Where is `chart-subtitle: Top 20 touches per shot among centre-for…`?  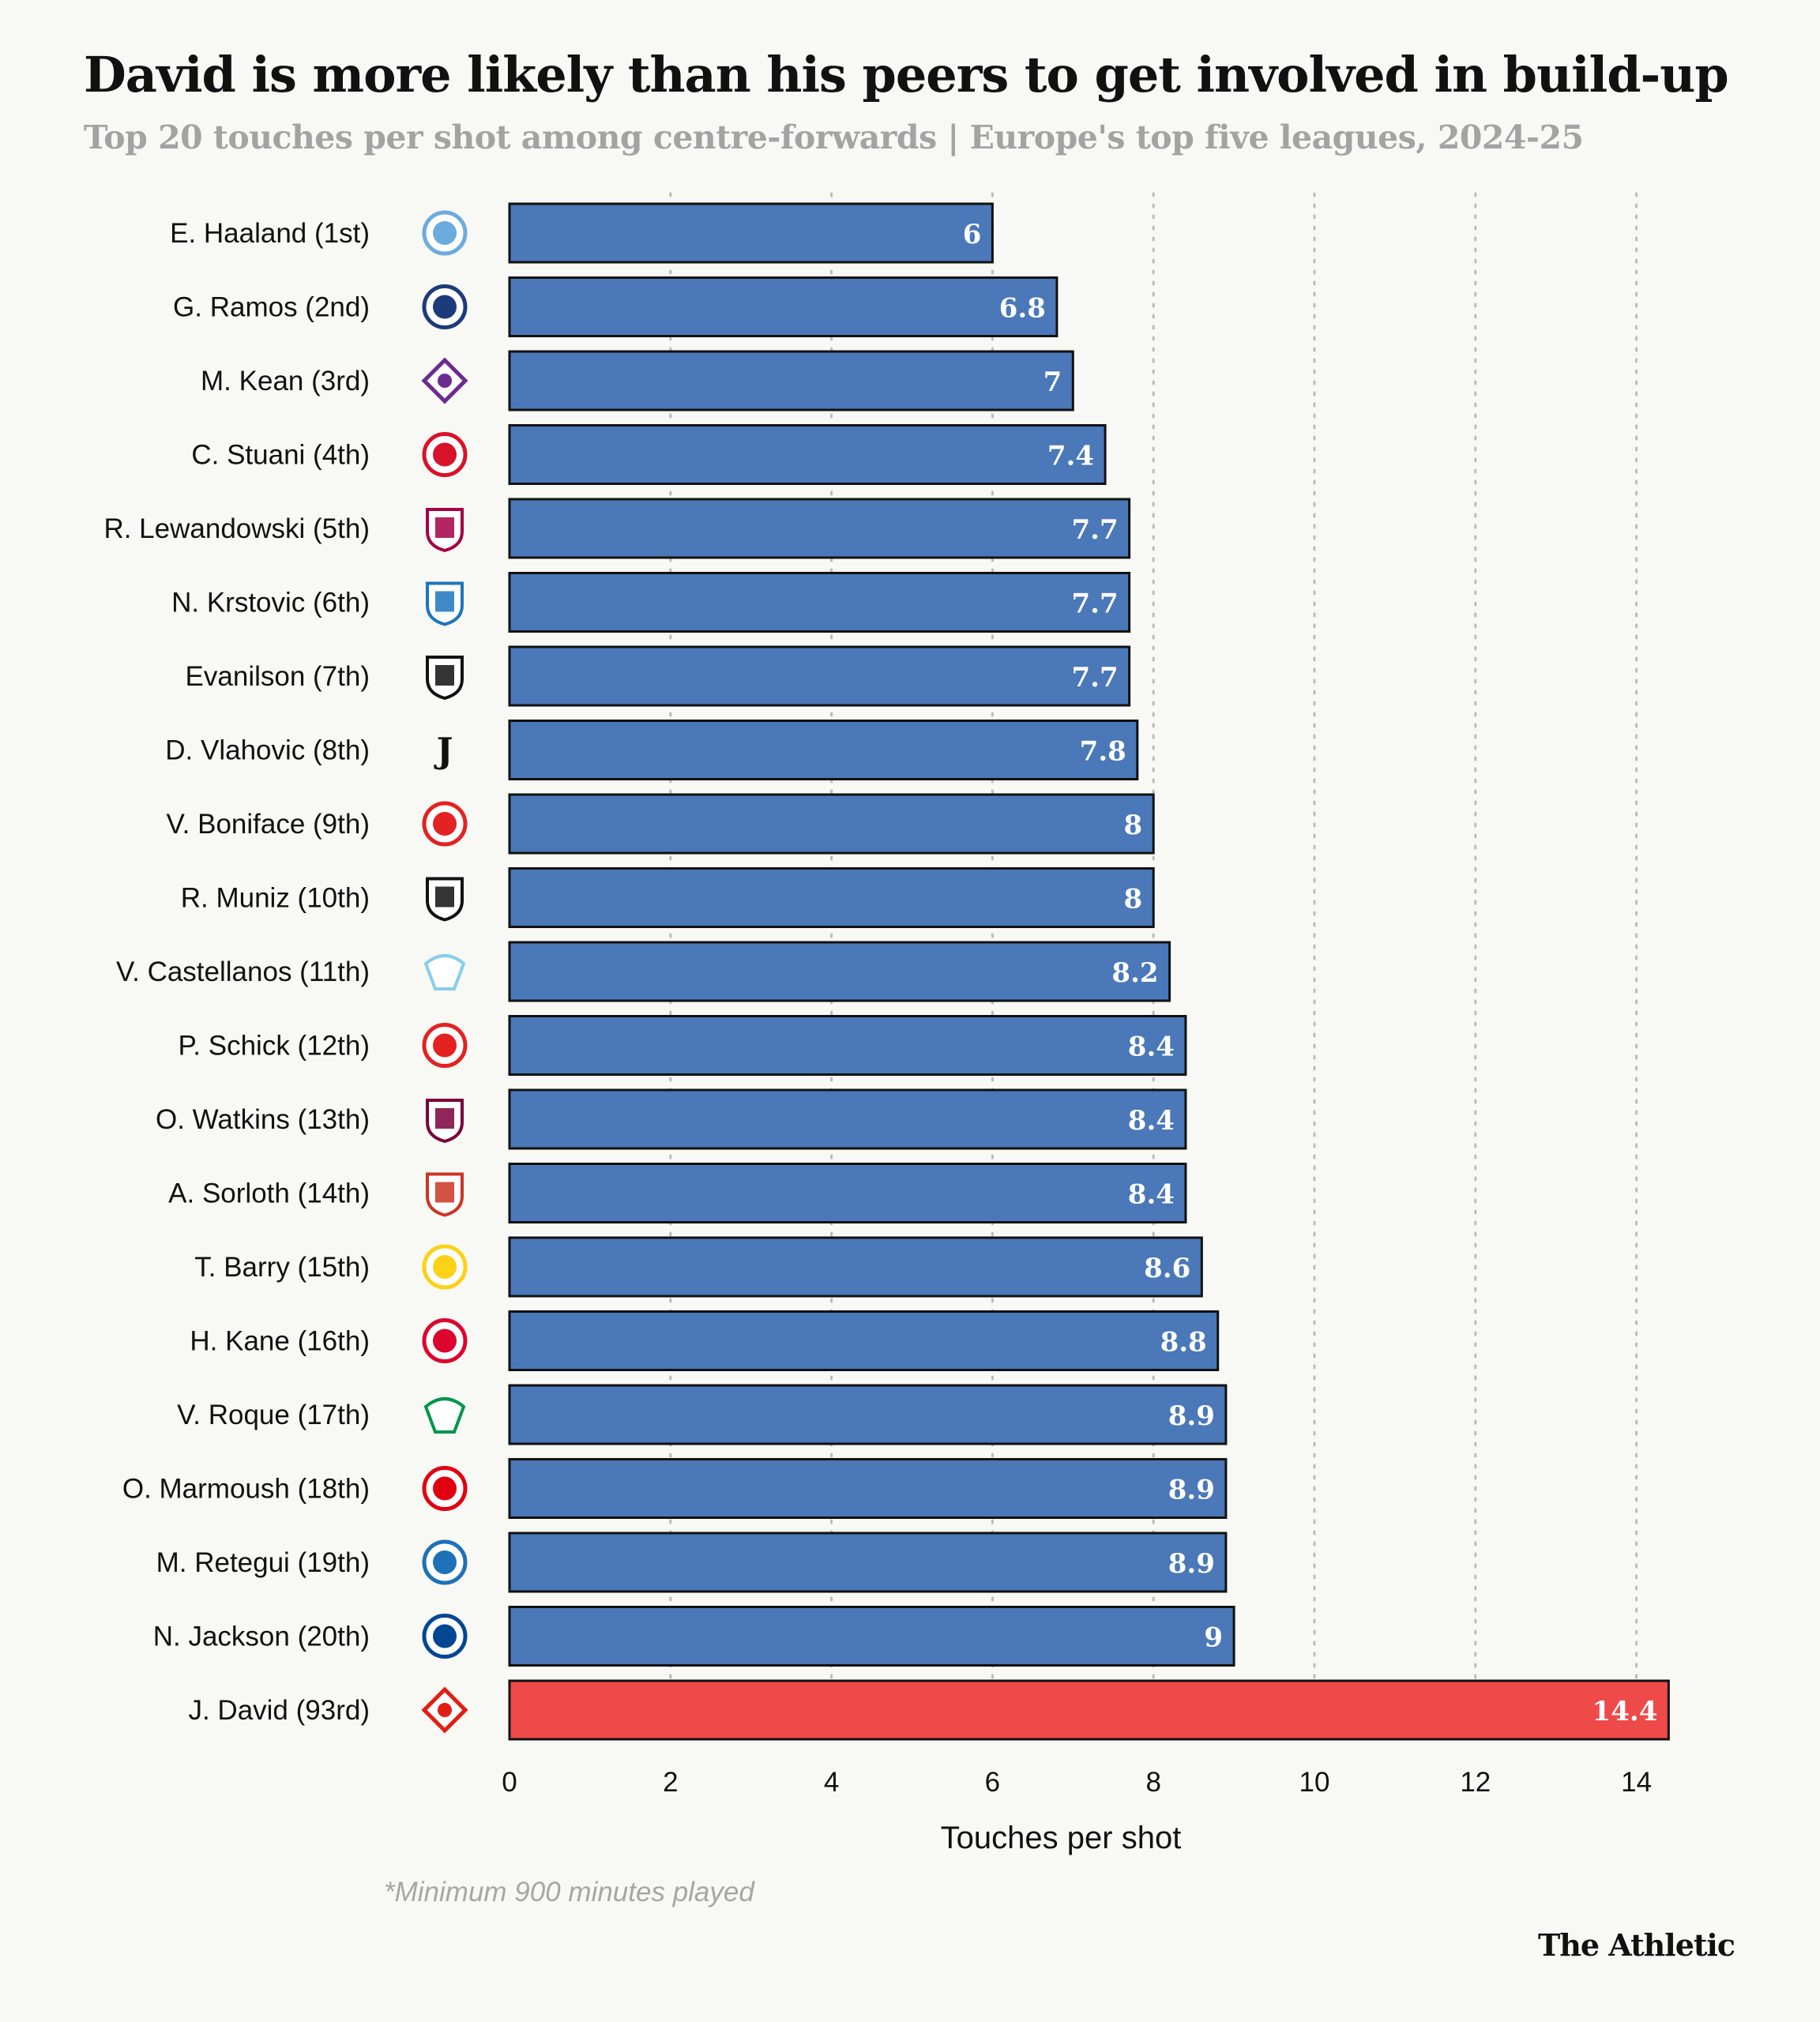
chart-subtitle: Top 20 touches per shot among centre-for… is located at coordinates (834, 137).